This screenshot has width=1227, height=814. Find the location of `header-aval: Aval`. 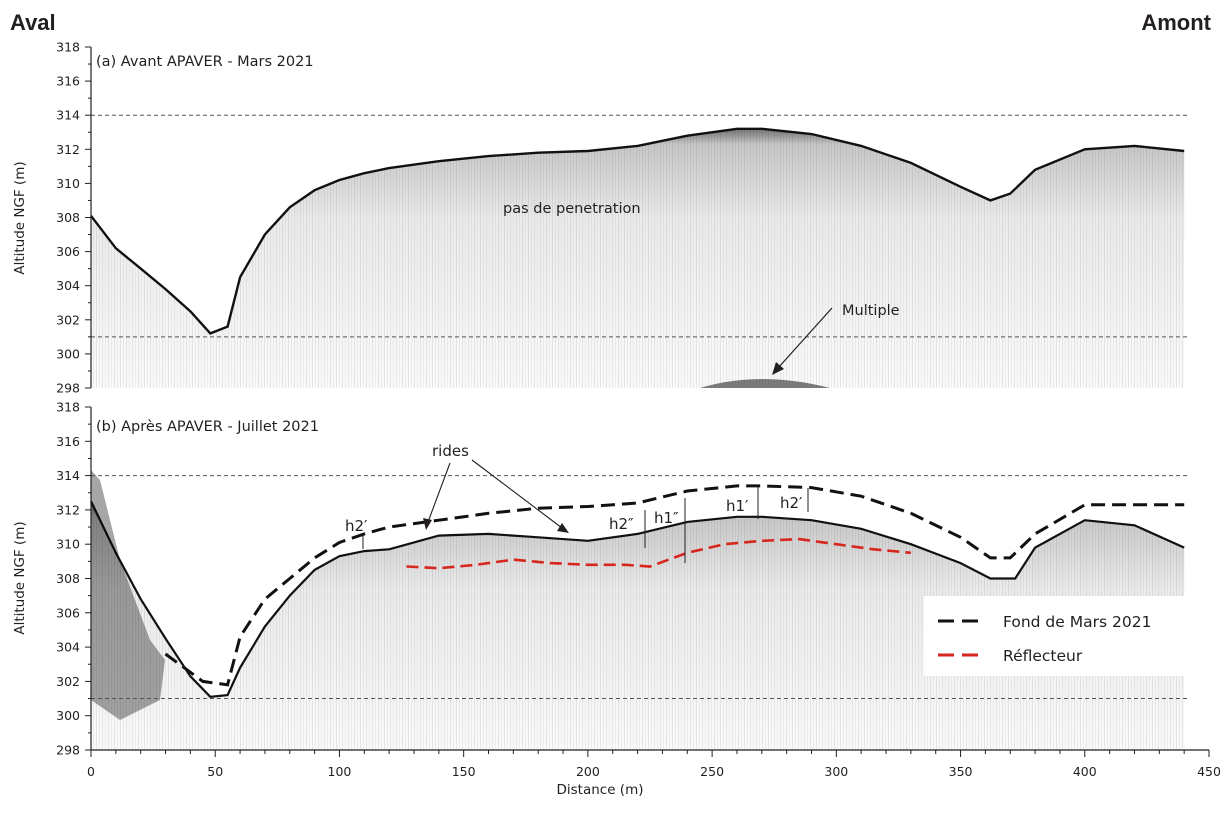

header-aval: Aval is located at coordinates (33, 22).